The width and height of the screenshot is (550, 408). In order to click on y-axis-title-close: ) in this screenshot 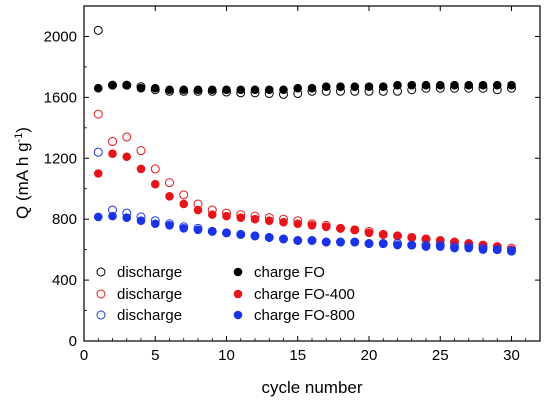, I will do `click(22, 130)`.